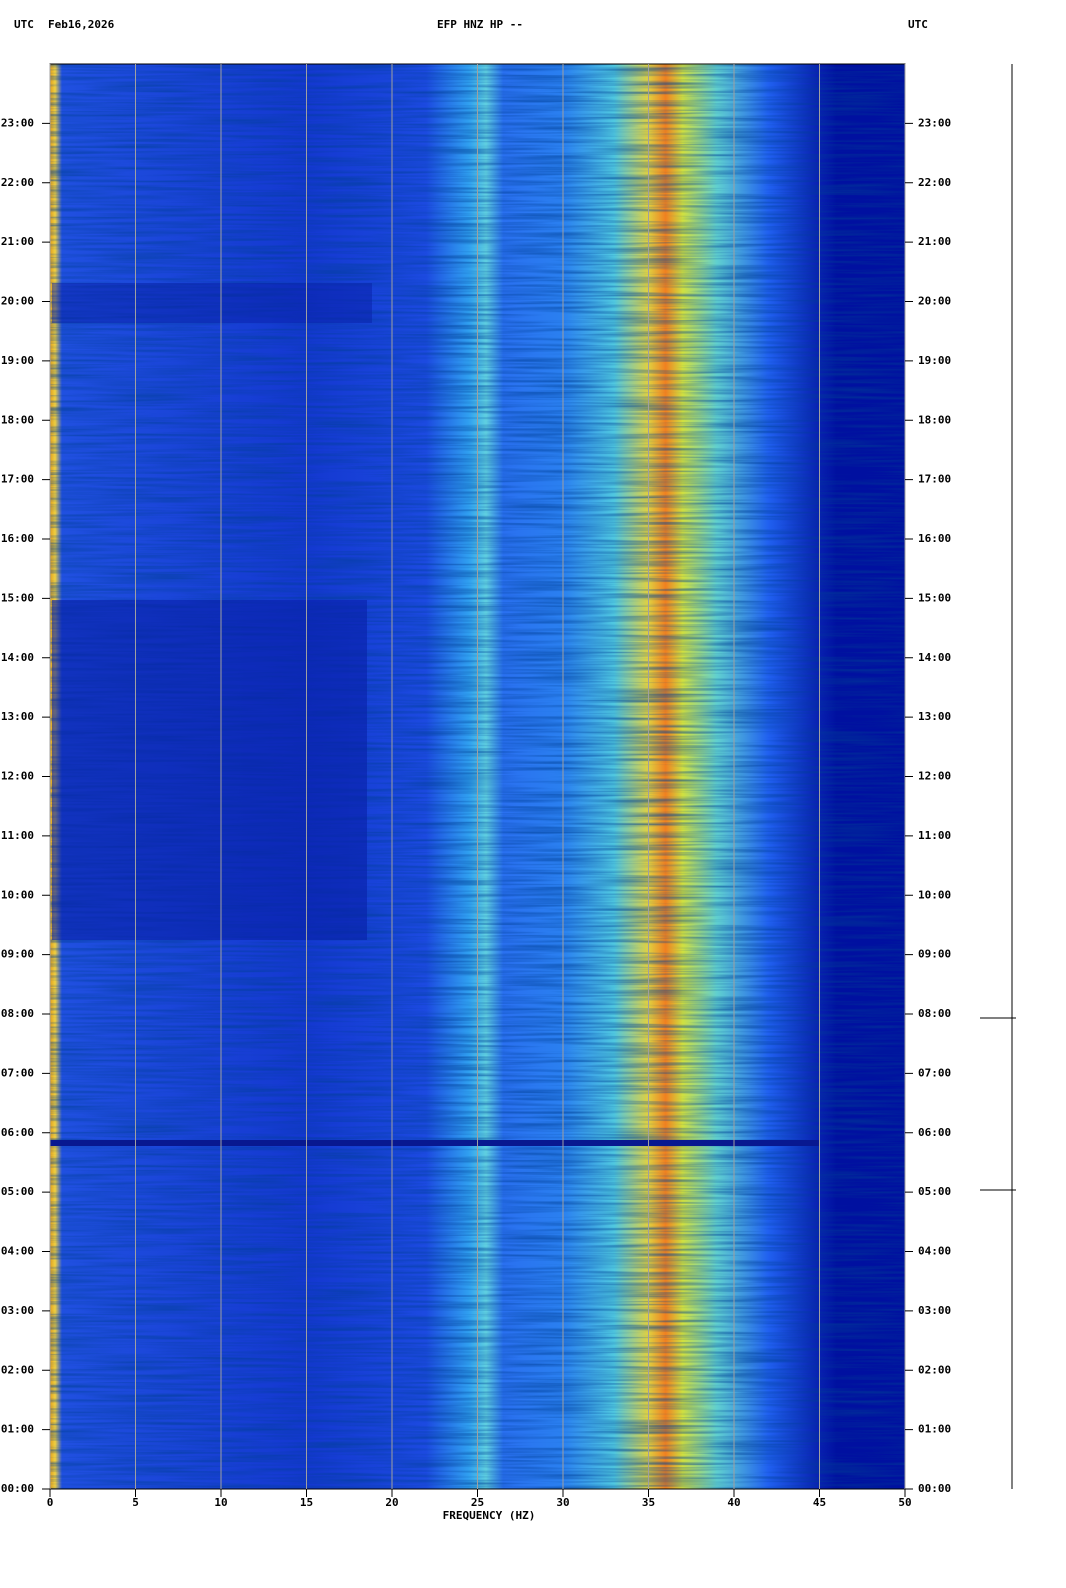 This screenshot has width=1066, height=1588. Describe the element at coordinates (918, 24) in the screenshot. I see `timezone-right: UTC` at that location.